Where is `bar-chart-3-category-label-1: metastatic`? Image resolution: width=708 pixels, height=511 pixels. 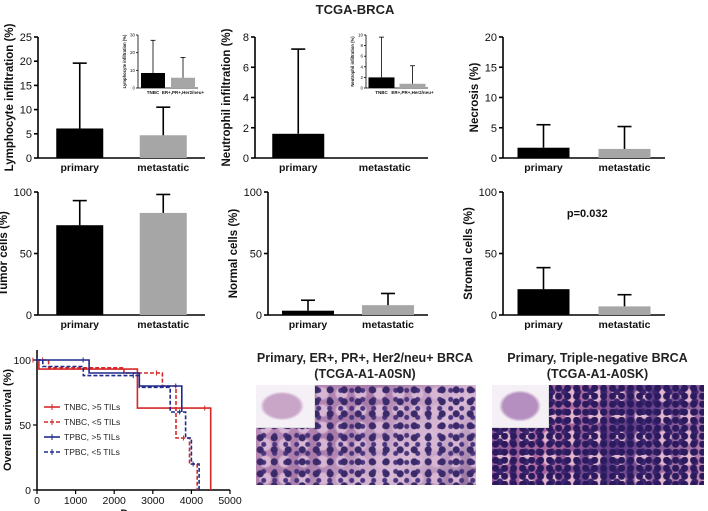 bar-chart-3-category-label-1: metastatic is located at coordinates (163, 325).